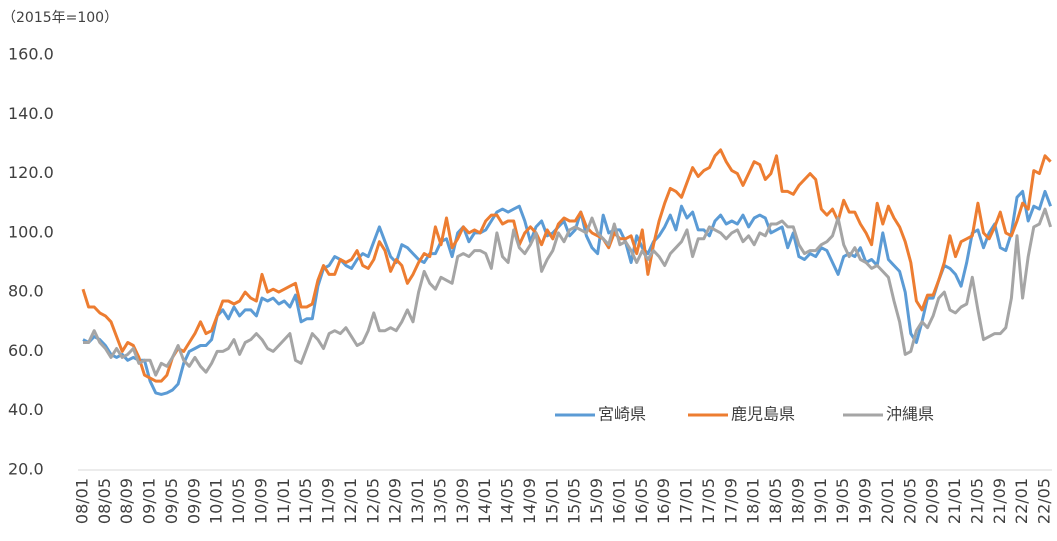 Image resolution: width=1057 pixels, height=541 pixels. What do you see at coordinates (551, 501) in the screenshot?
I see `x-tick-label: 15/01` at bounding box center [551, 501].